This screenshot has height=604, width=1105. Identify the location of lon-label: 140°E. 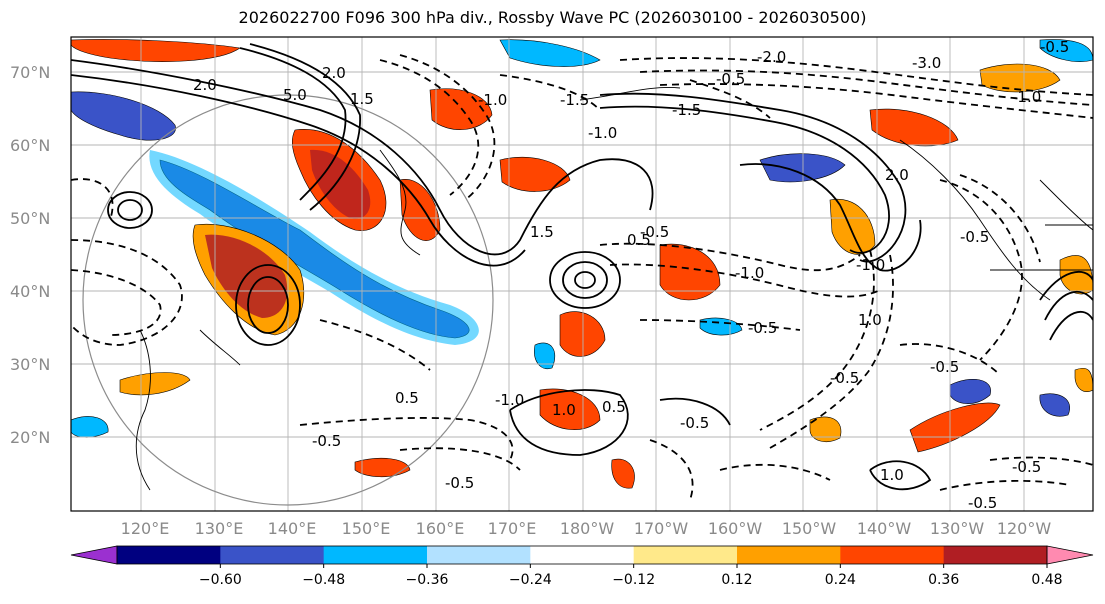
(292, 528).